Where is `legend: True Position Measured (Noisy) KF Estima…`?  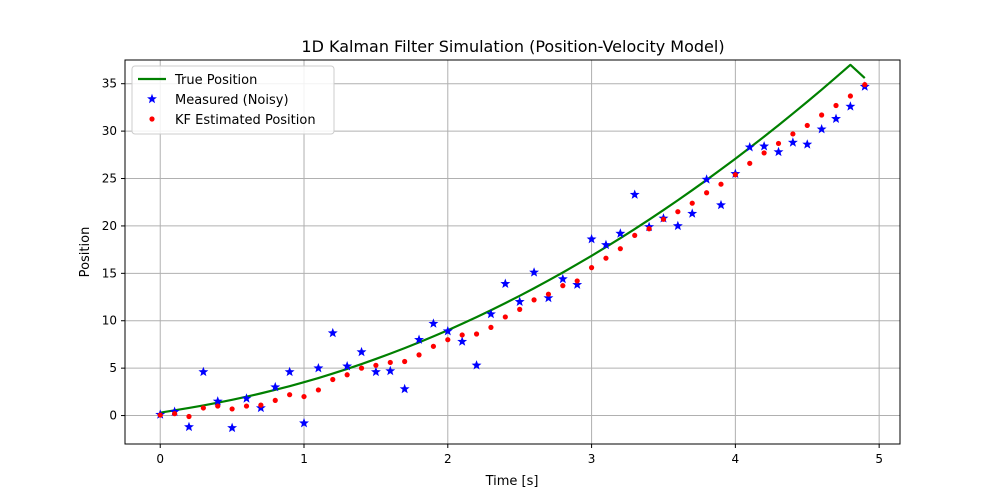
legend: True Position Measured (Noisy) KF Estima… is located at coordinates (233, 100).